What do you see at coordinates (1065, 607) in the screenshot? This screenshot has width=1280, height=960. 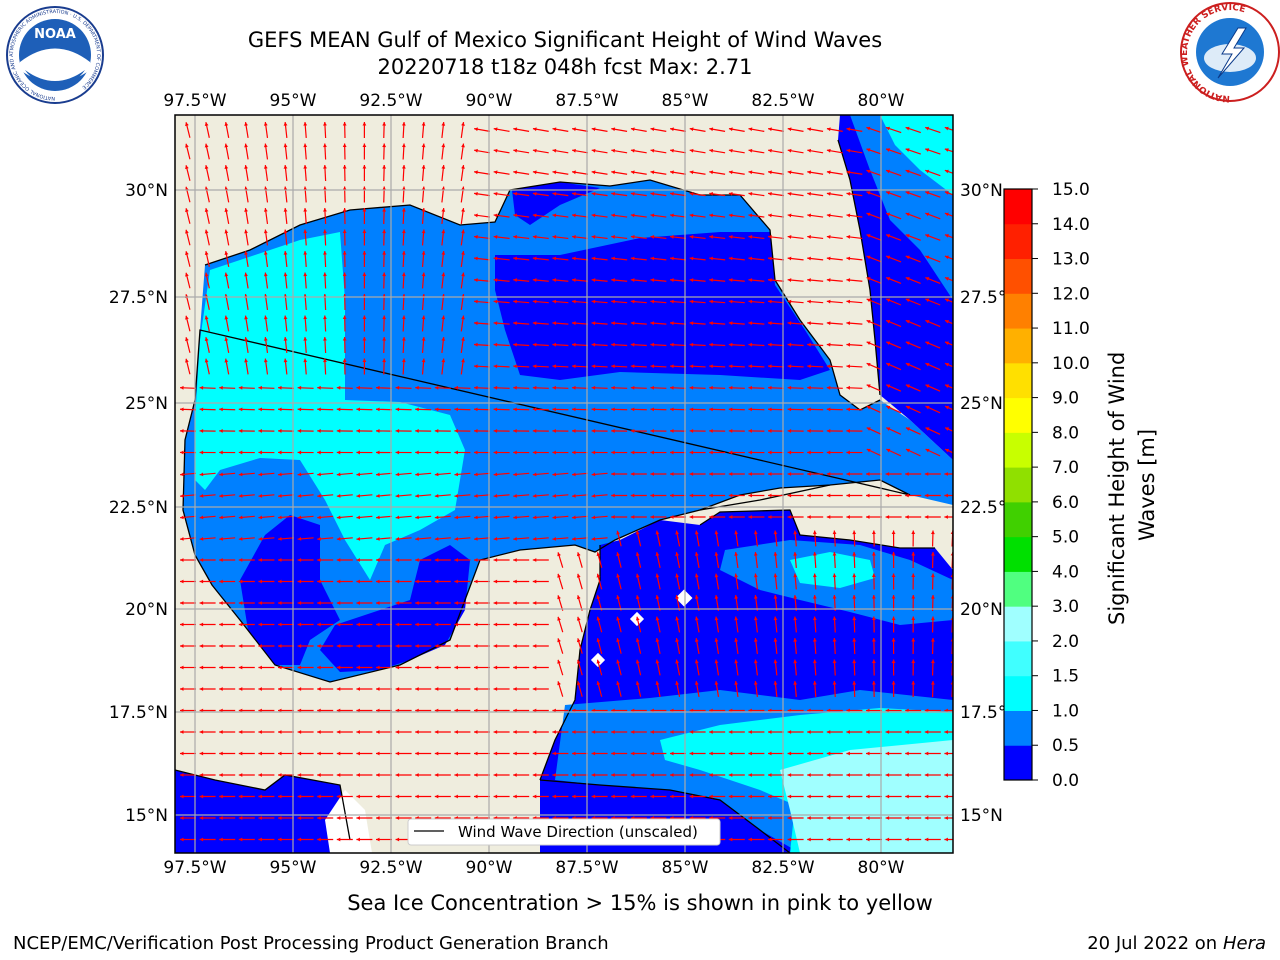 I see `colorbar-tick: 3.0` at bounding box center [1065, 607].